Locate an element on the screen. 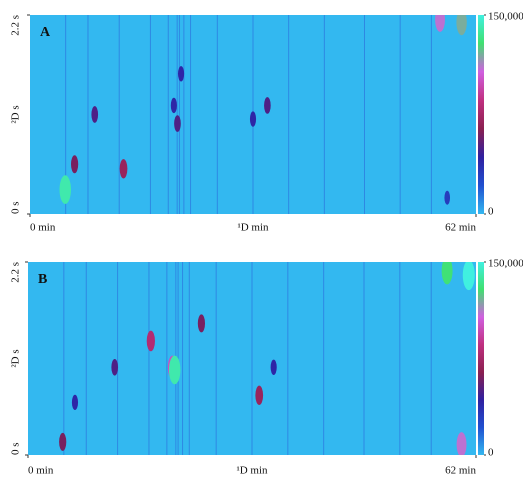 The image size is (523, 478). panel-label: B is located at coordinates (42, 279).